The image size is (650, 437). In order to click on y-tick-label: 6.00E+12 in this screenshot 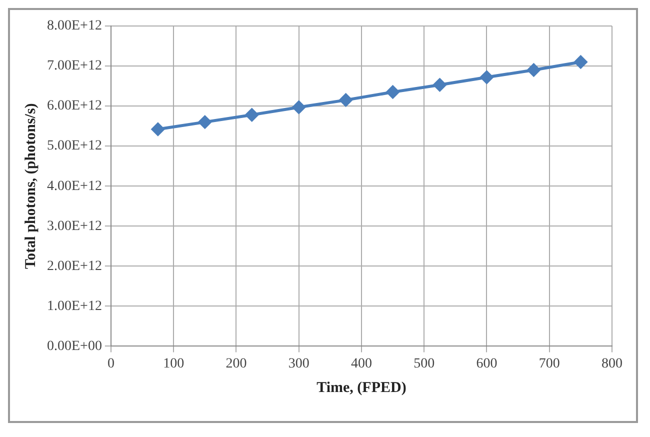, I will do `click(74, 106)`.